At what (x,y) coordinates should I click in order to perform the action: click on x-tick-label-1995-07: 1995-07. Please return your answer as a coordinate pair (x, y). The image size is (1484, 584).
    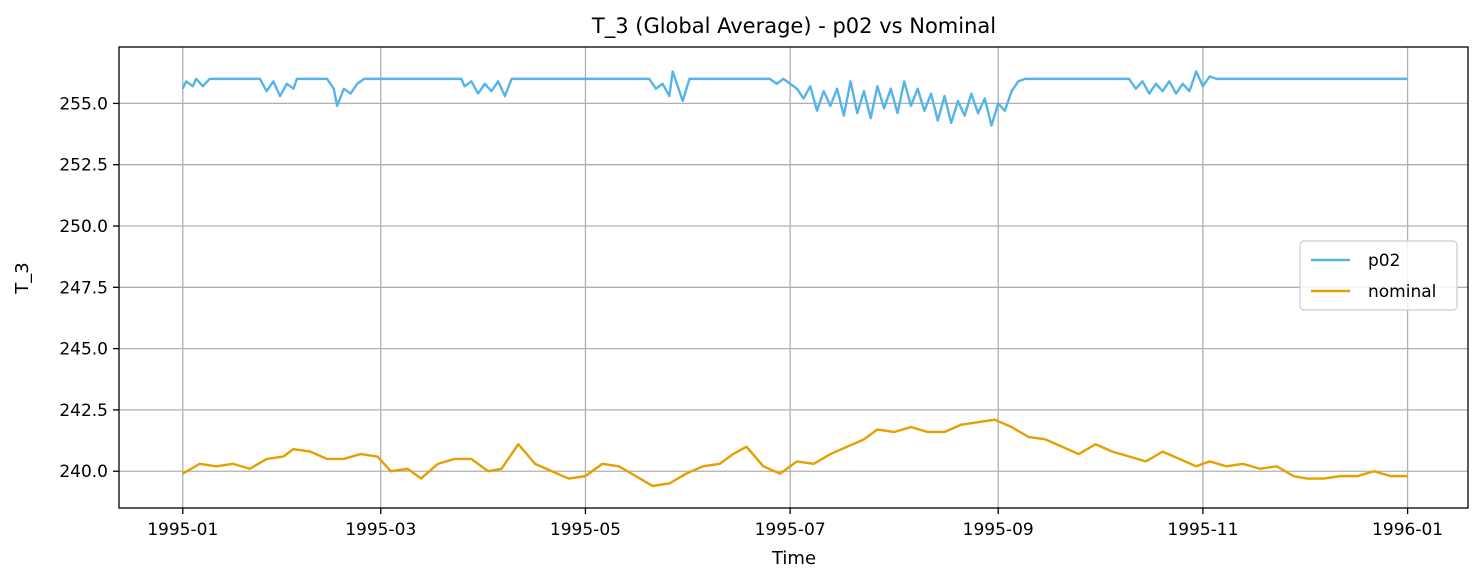
    Looking at the image, I should click on (790, 530).